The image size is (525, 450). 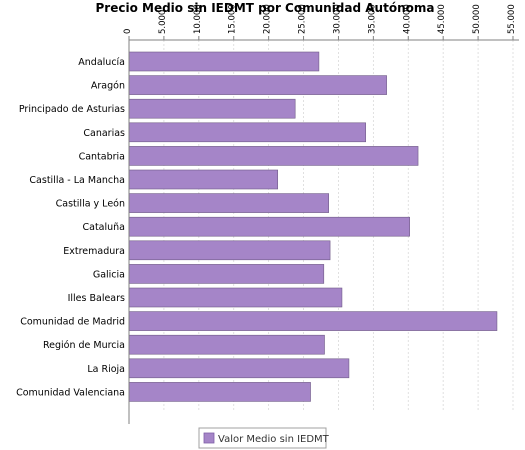 I want to click on category-label: Región de Murcia, so click(x=84, y=345).